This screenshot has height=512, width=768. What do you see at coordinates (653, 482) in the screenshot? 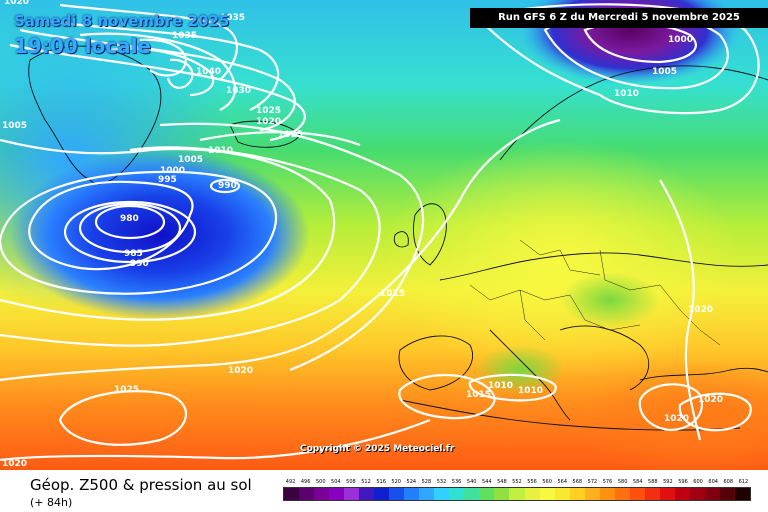
I see `scale-label: 588` at bounding box center [653, 482].